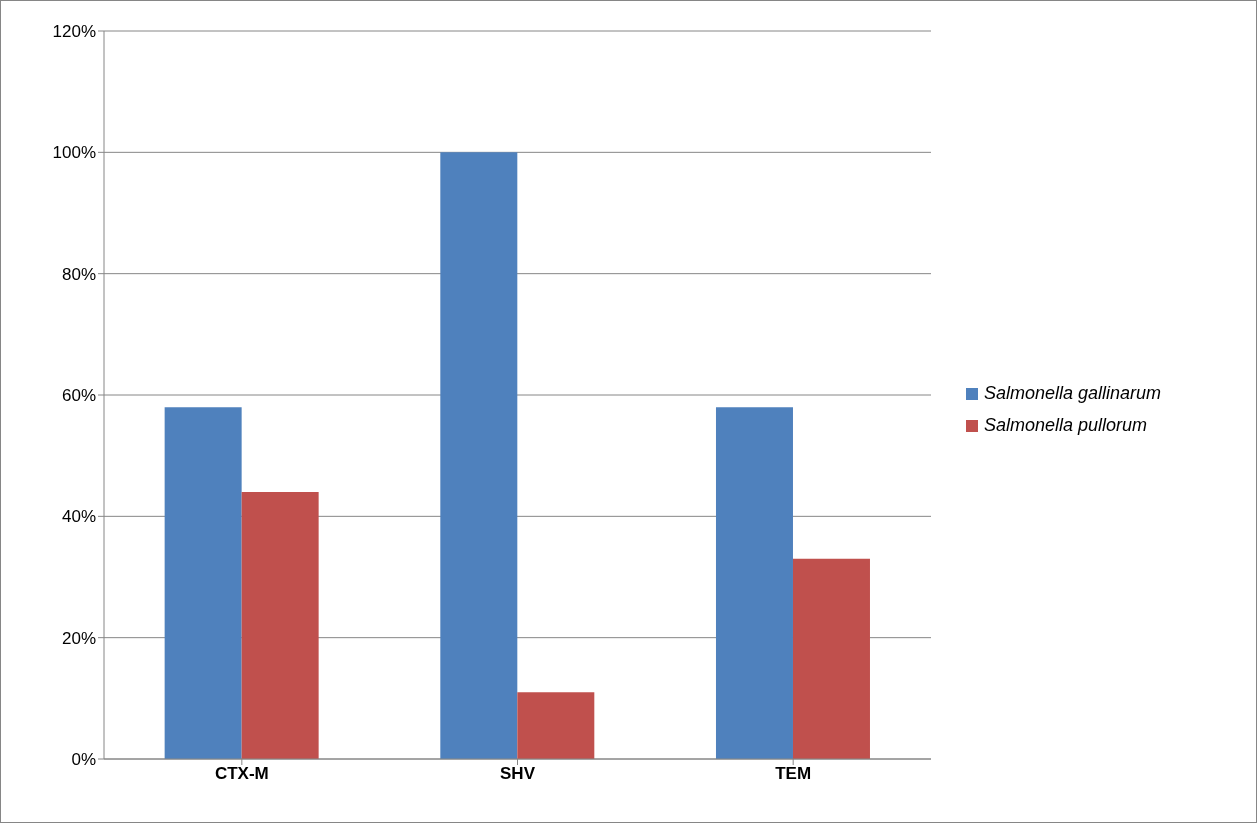  Describe the element at coordinates (78, 638) in the screenshot. I see `y-tick-label: 20%` at that location.